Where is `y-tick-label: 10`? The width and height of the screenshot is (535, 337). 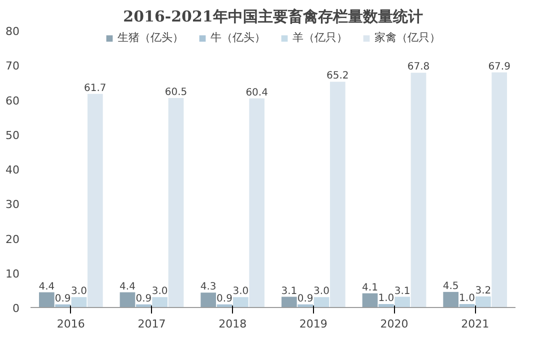 y-tick-label: 10 is located at coordinates (13, 273).